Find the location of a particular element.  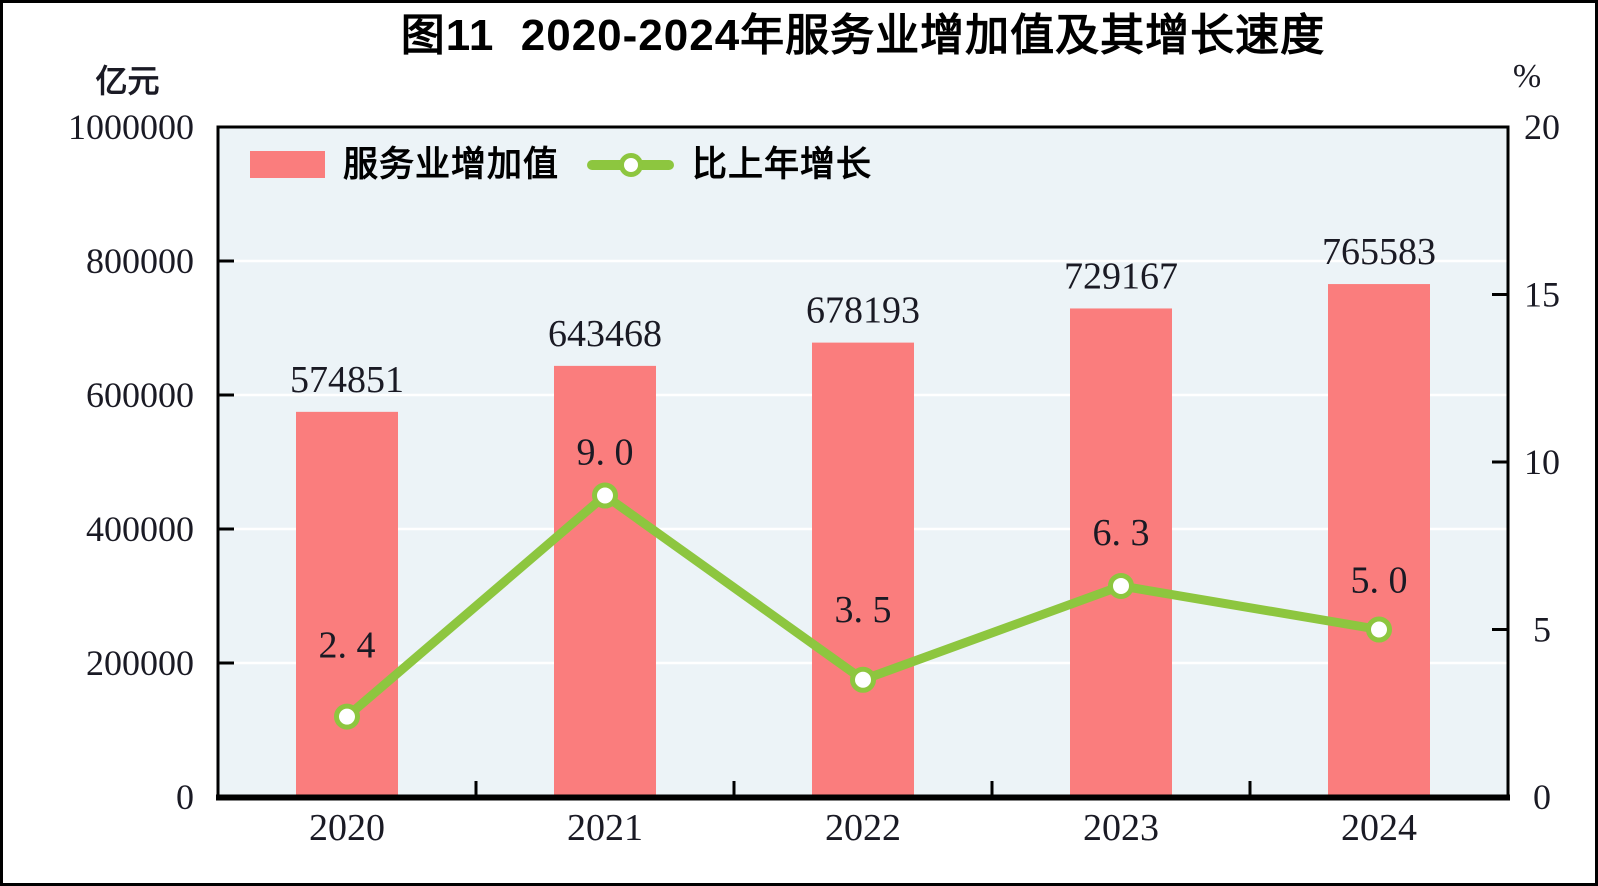

legend-item-line: 比上年增长 is located at coordinates (729, 164).